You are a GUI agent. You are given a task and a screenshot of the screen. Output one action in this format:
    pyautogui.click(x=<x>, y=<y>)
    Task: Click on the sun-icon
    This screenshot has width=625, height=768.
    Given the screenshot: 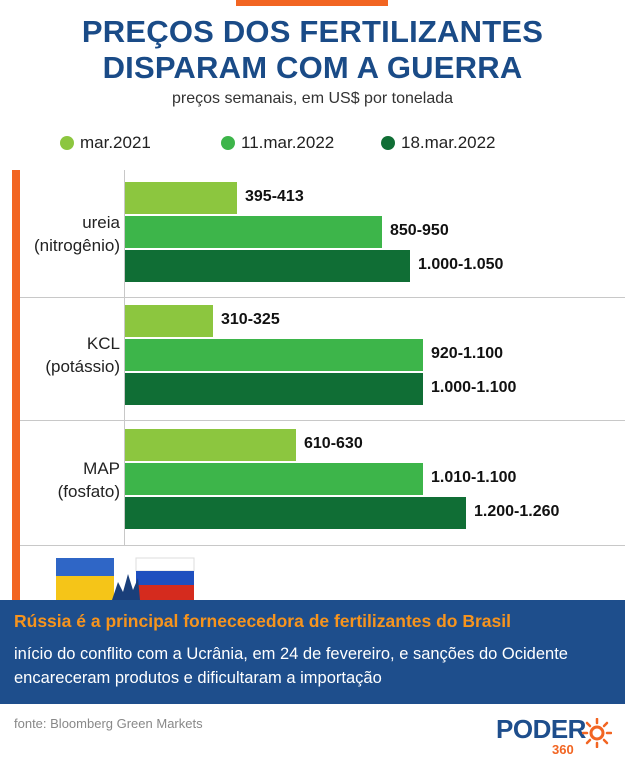 What is the action you would take?
    pyautogui.click(x=597, y=733)
    